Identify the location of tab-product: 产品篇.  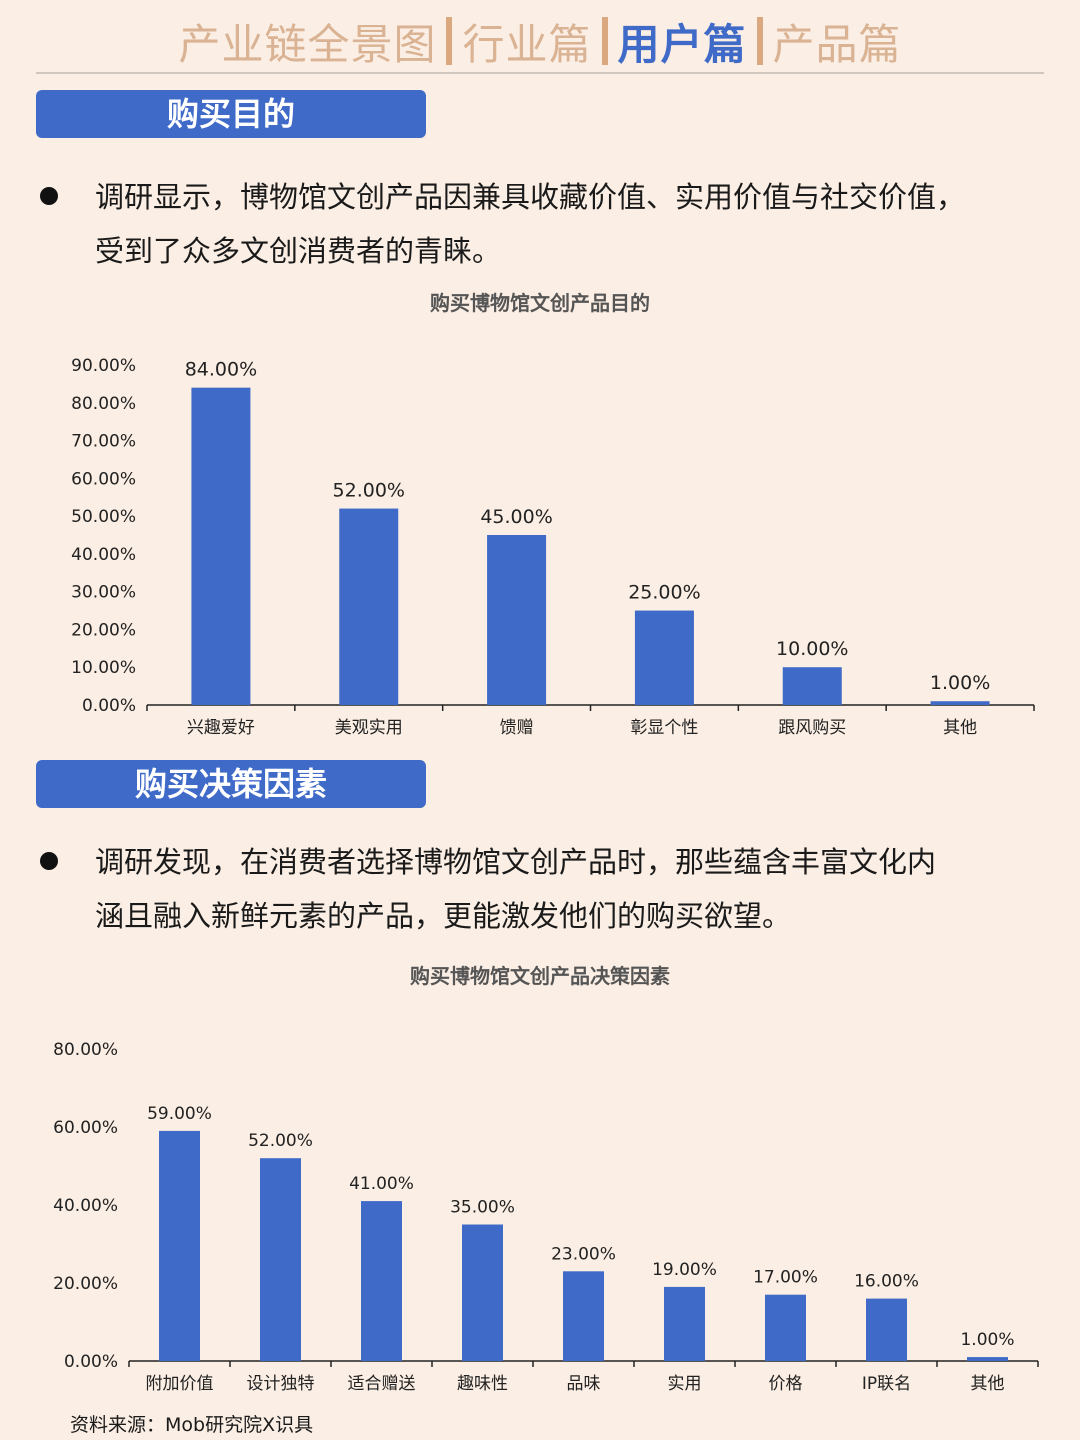
(837, 44).